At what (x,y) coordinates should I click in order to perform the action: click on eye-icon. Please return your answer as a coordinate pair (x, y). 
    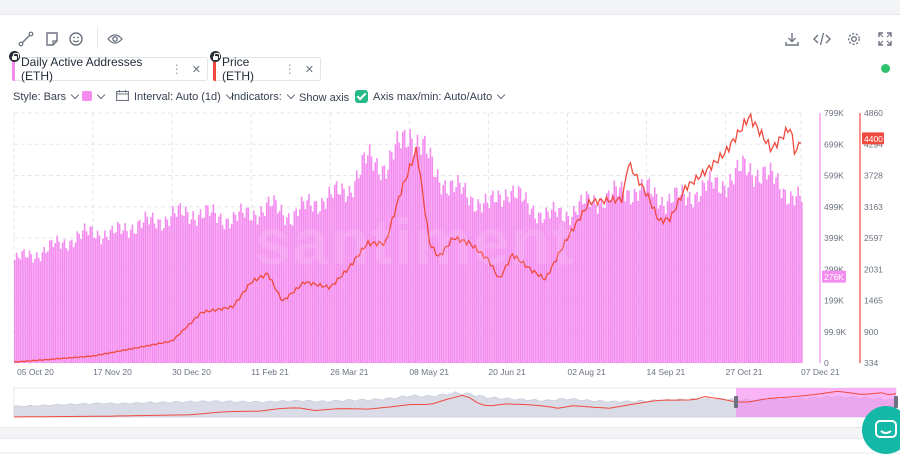
    Looking at the image, I should click on (115, 39).